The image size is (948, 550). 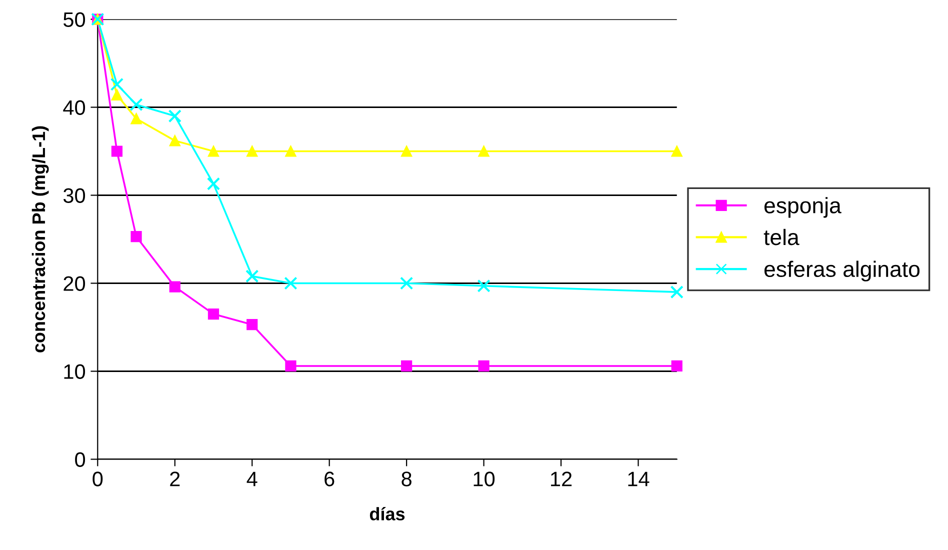 What do you see at coordinates (842, 271) in the screenshot?
I see `legend-label: esferas alginato` at bounding box center [842, 271].